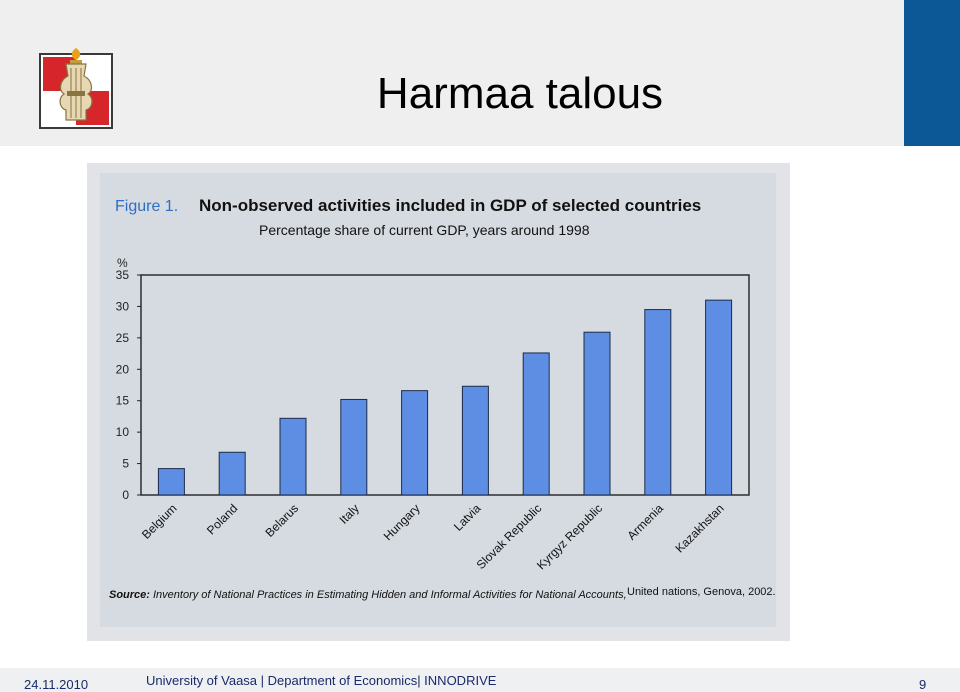  I want to click on footer-date: 24.11.2010, so click(56, 684).